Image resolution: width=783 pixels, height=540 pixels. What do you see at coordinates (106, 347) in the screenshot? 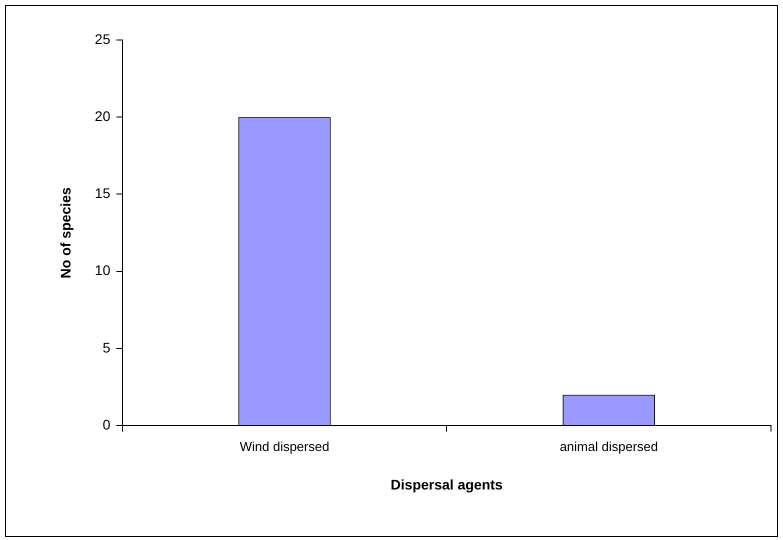
I see `y-tick-label: 5` at bounding box center [106, 347].